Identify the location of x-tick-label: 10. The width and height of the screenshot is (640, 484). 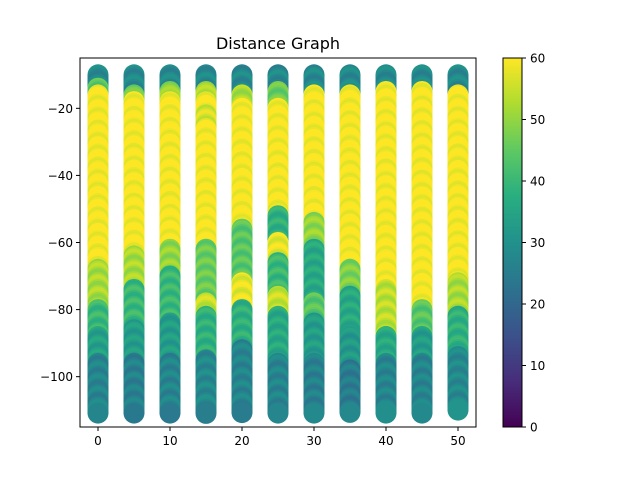
(169, 441).